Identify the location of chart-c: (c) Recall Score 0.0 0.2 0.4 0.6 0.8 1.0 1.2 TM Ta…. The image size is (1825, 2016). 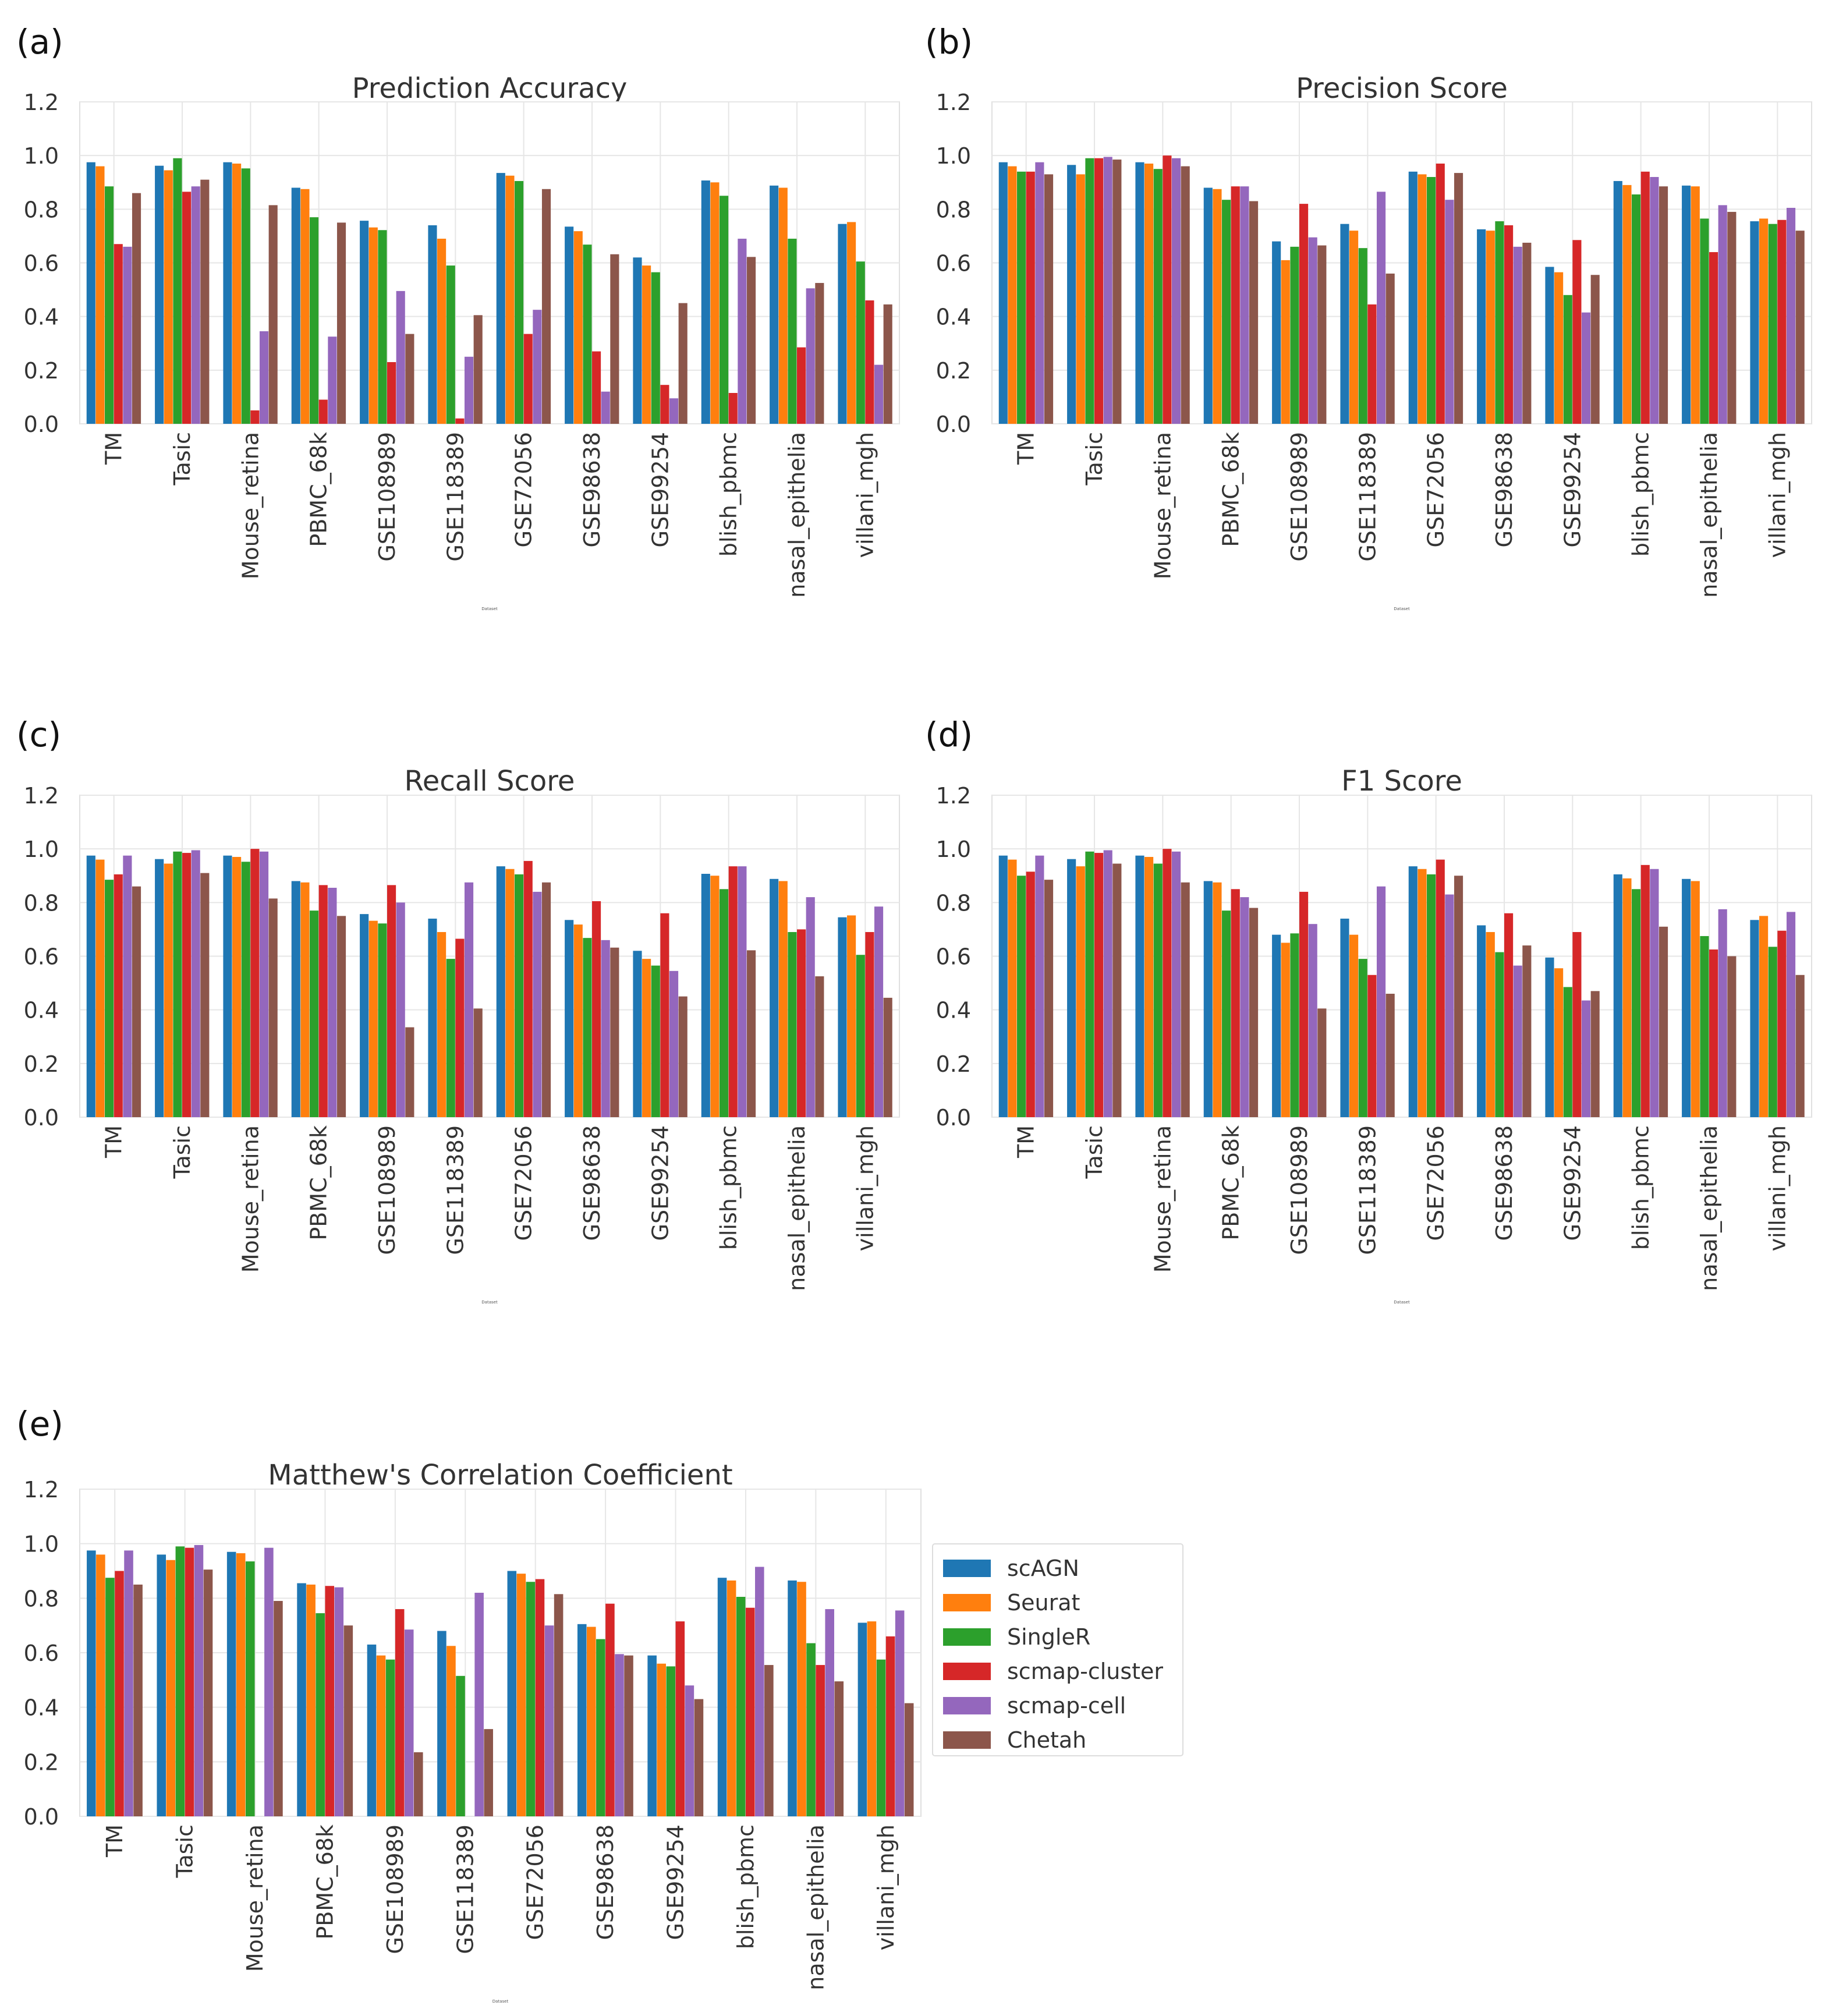
(458, 1010).